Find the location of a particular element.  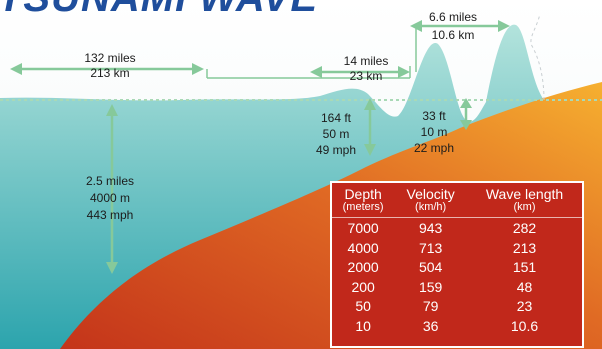

cell-depth: 10 is located at coordinates (363, 325).